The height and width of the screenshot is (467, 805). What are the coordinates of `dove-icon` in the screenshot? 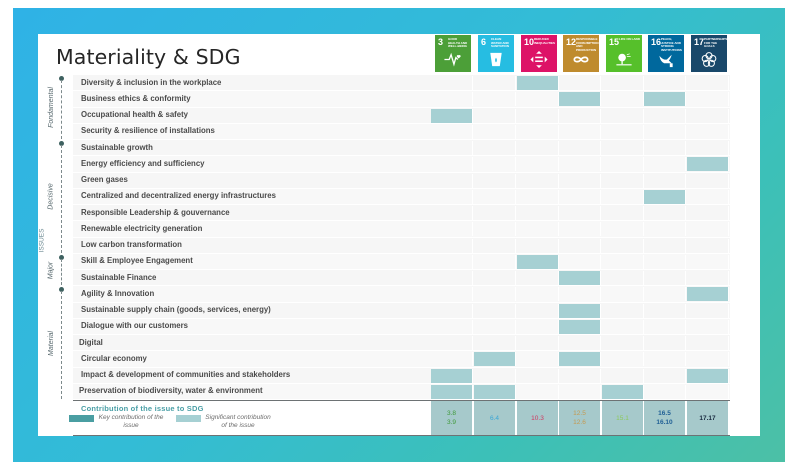 It's located at (666, 61).